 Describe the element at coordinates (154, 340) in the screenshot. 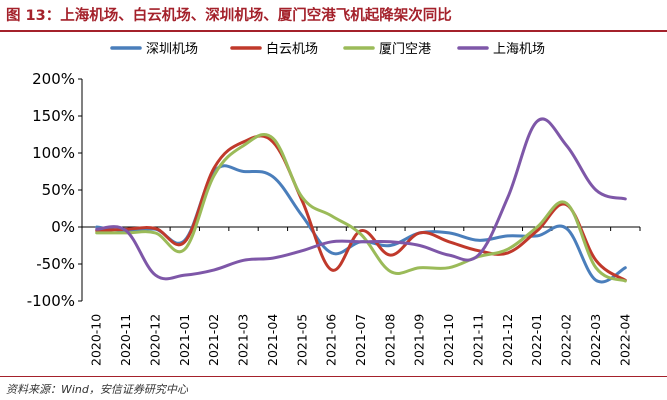

I see `x-tick-label: 2020-12` at that location.